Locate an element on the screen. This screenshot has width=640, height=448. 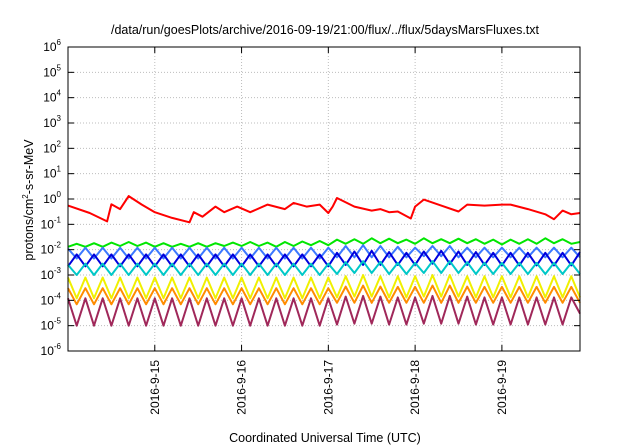
y-tick-label: 10⁶ is located at coordinates (52, 46).